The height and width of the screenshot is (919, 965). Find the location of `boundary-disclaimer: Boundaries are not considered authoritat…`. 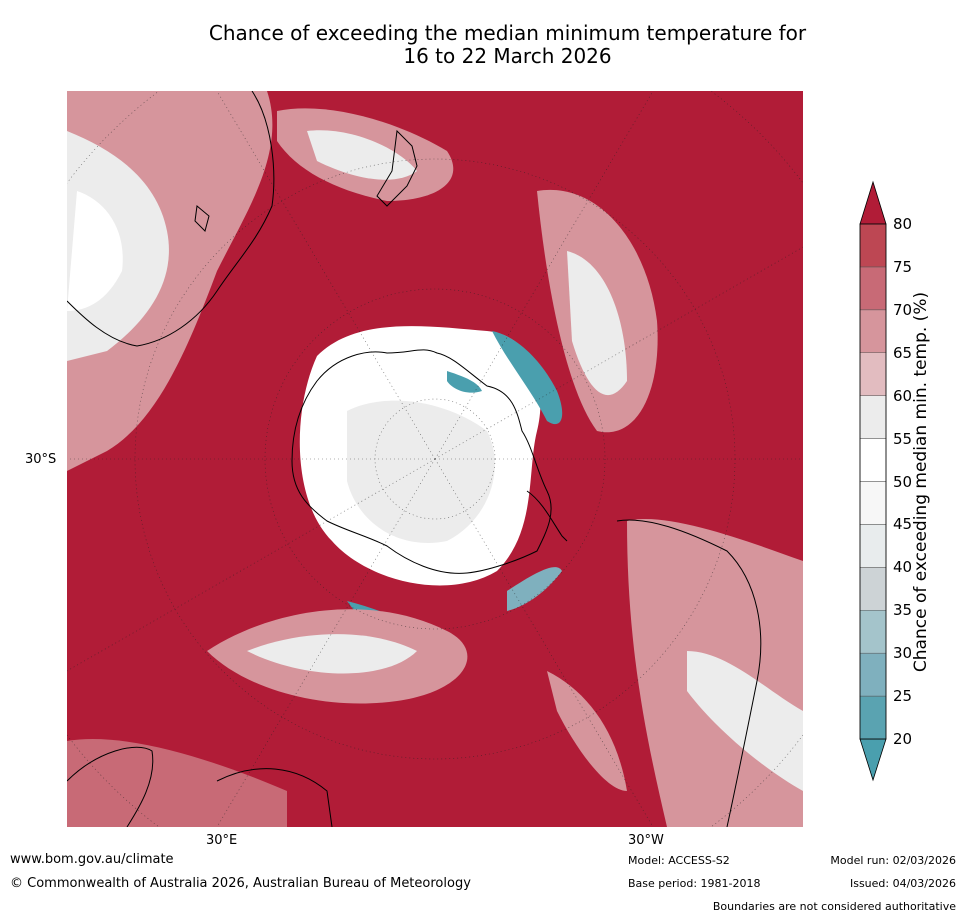

boundary-disclaimer: Boundaries are not considered authoritat… is located at coordinates (834, 906).